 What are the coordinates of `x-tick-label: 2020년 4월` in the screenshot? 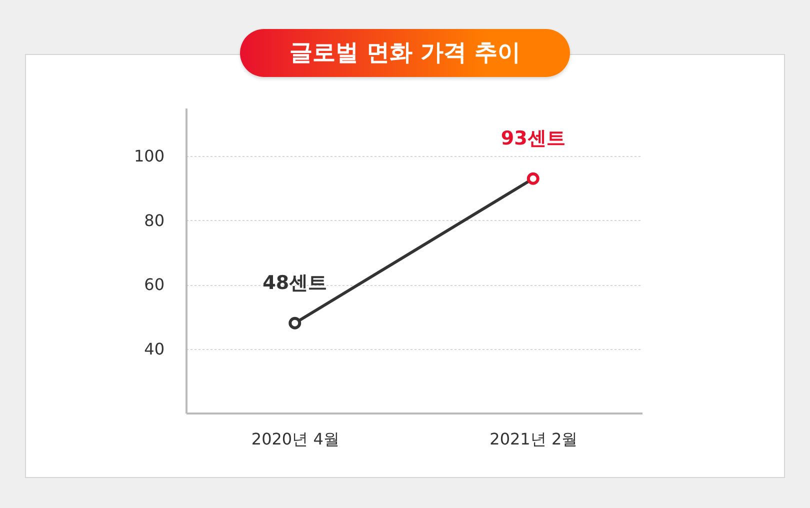 It's located at (295, 439).